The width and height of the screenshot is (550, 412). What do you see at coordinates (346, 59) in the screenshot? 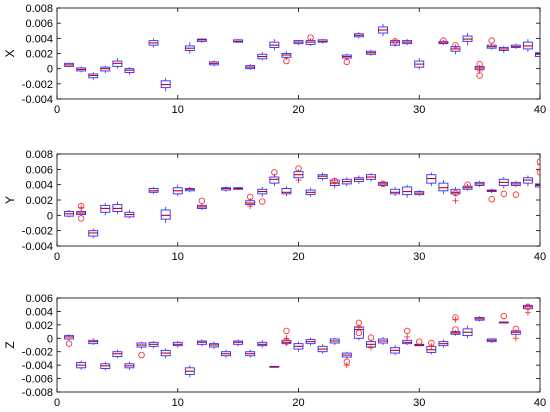
I see `box-plot-x24` at bounding box center [346, 59].